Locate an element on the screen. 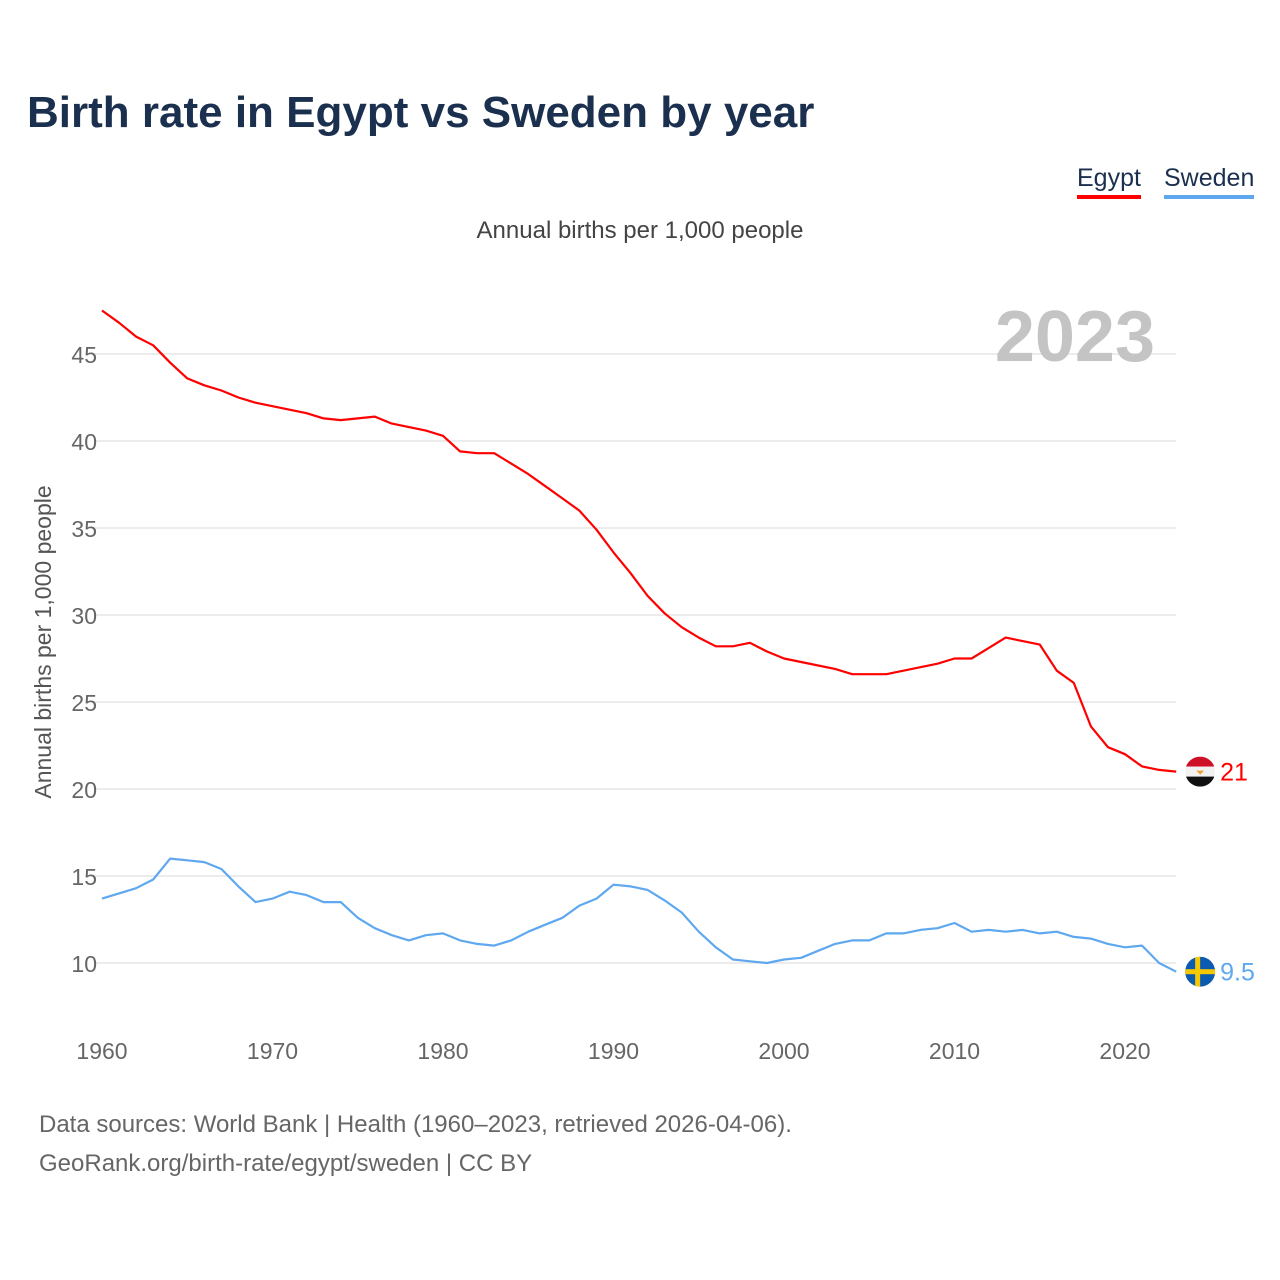 This screenshot has height=1280, width=1280. legend-item-egypt: Egypt is located at coordinates (1109, 181).